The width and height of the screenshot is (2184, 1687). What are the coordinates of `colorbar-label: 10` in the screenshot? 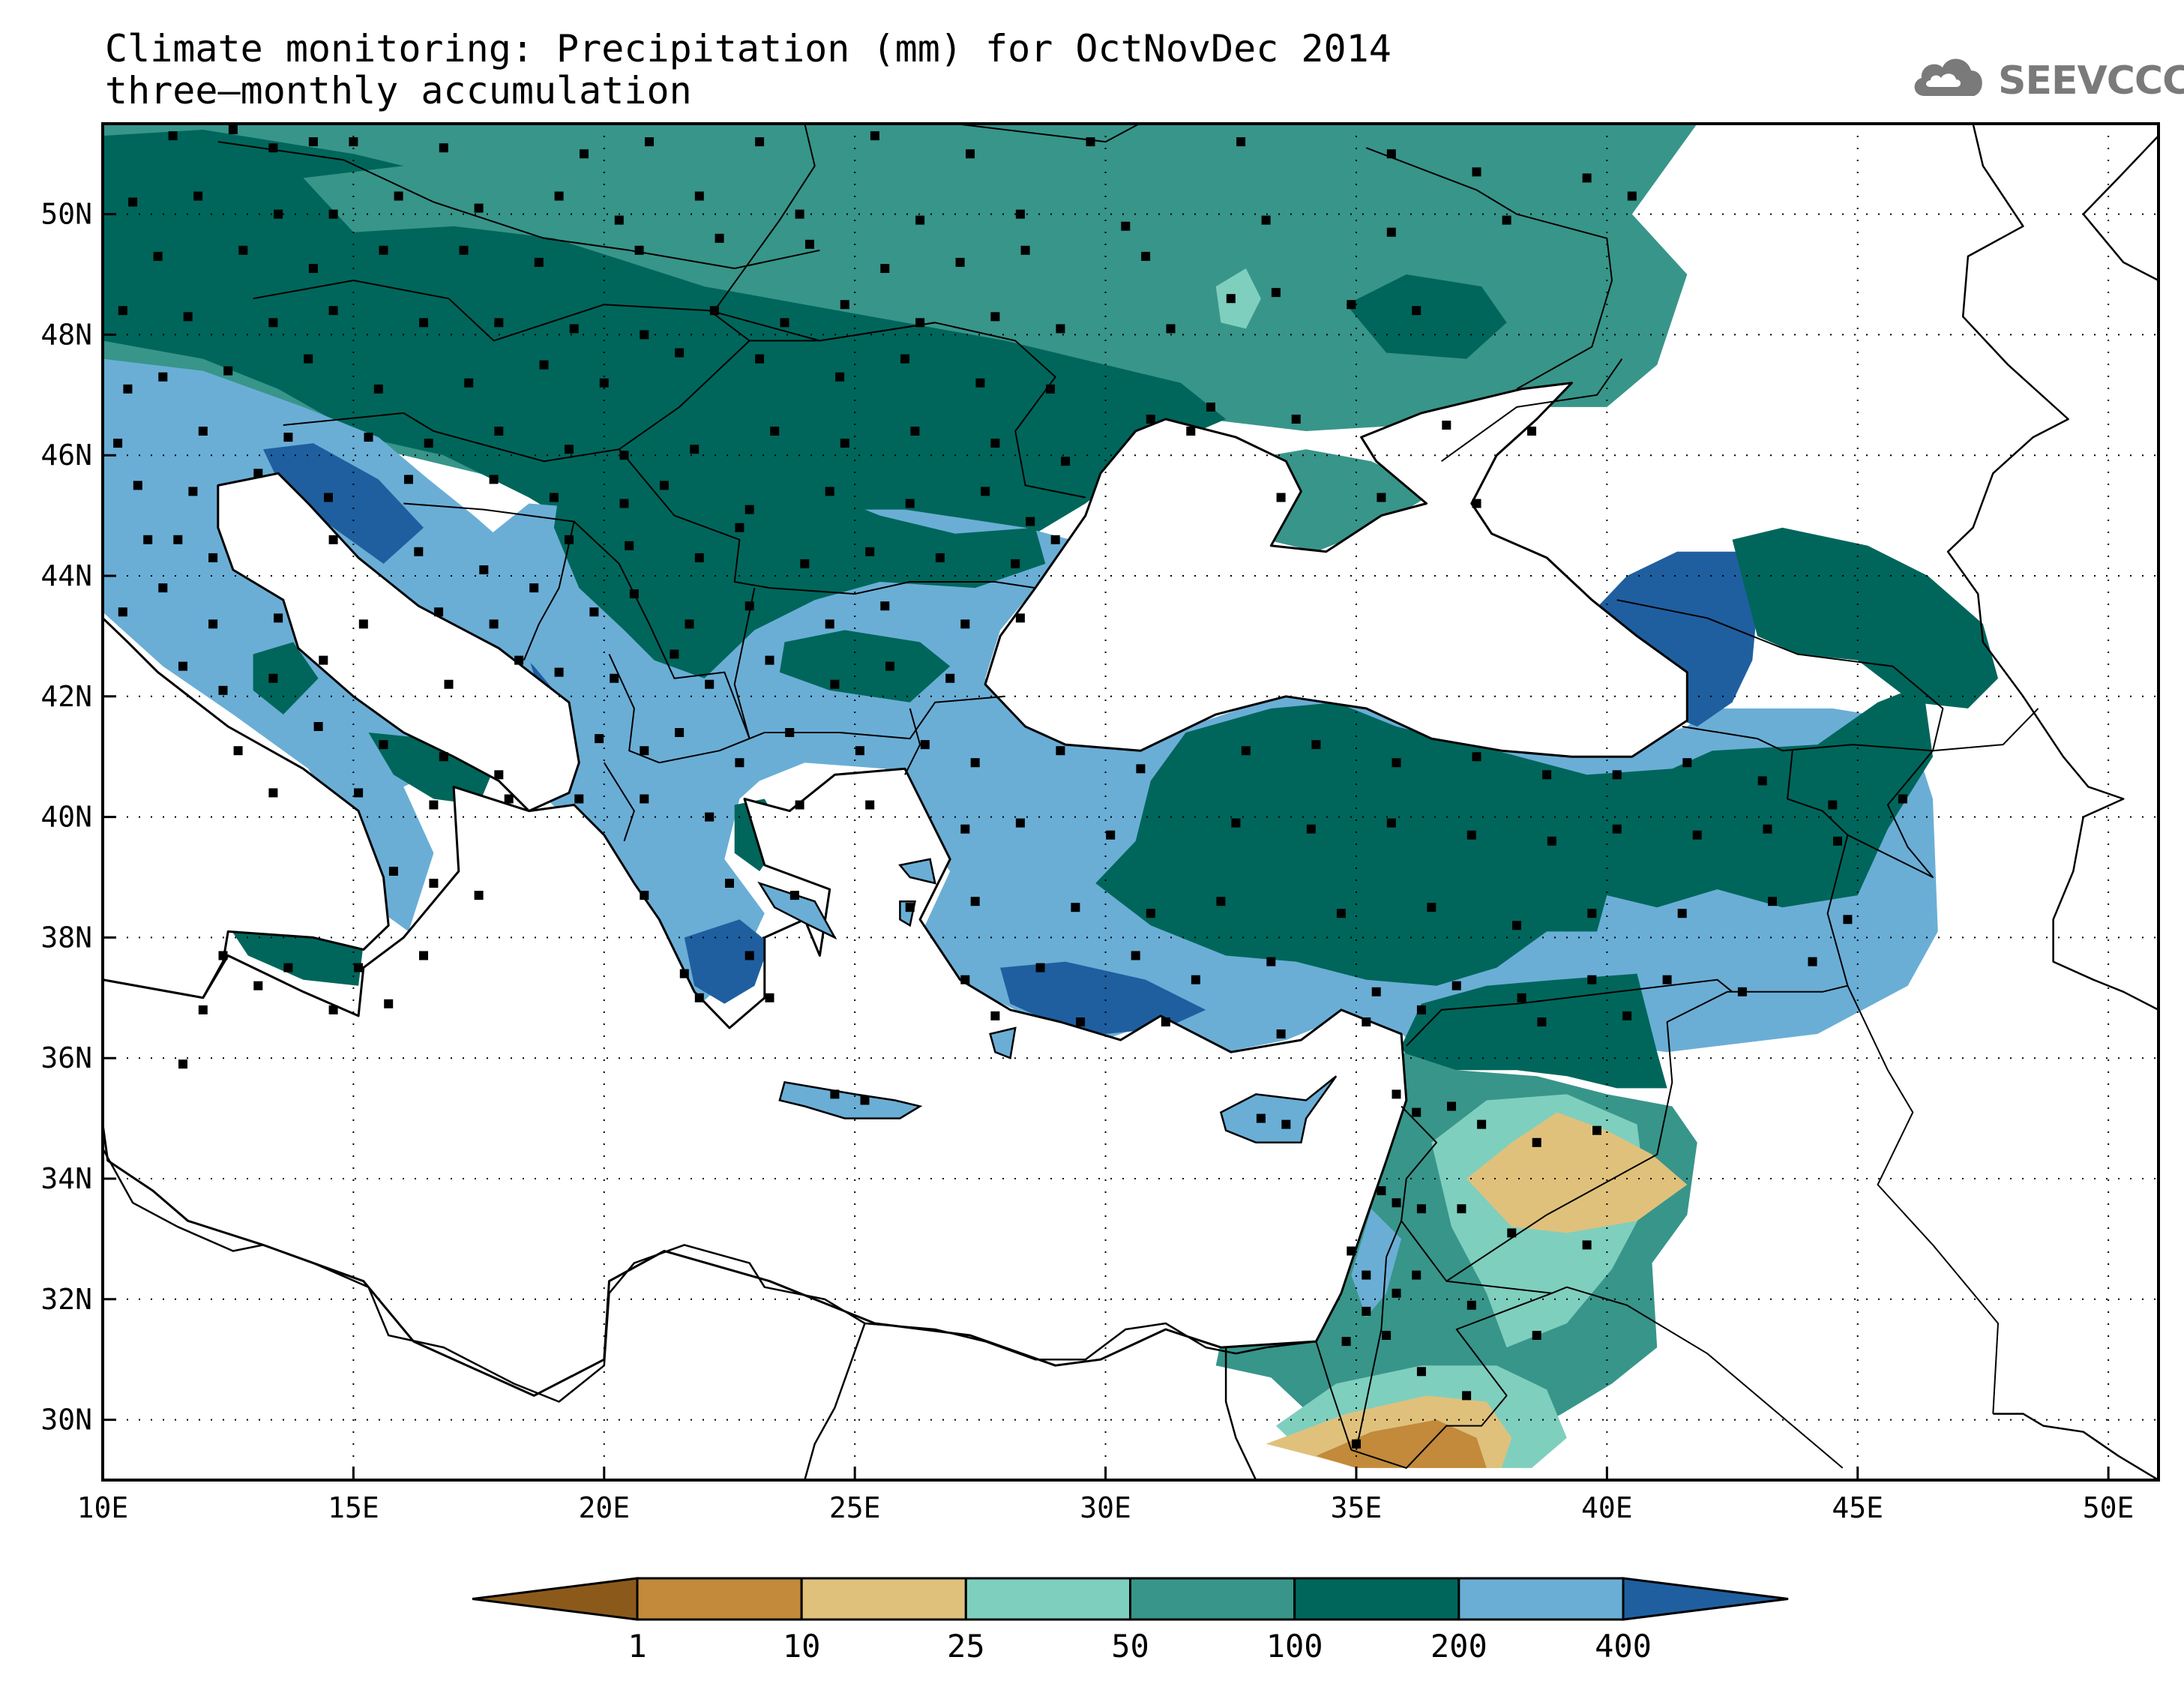 It's located at (802, 1646).